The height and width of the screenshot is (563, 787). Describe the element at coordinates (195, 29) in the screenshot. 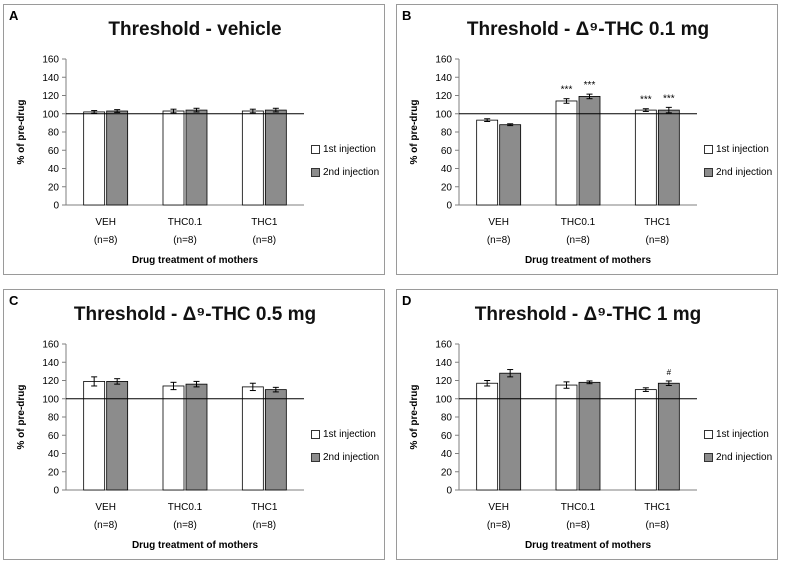

I see `chart-title: Threshold - vehicle` at that location.